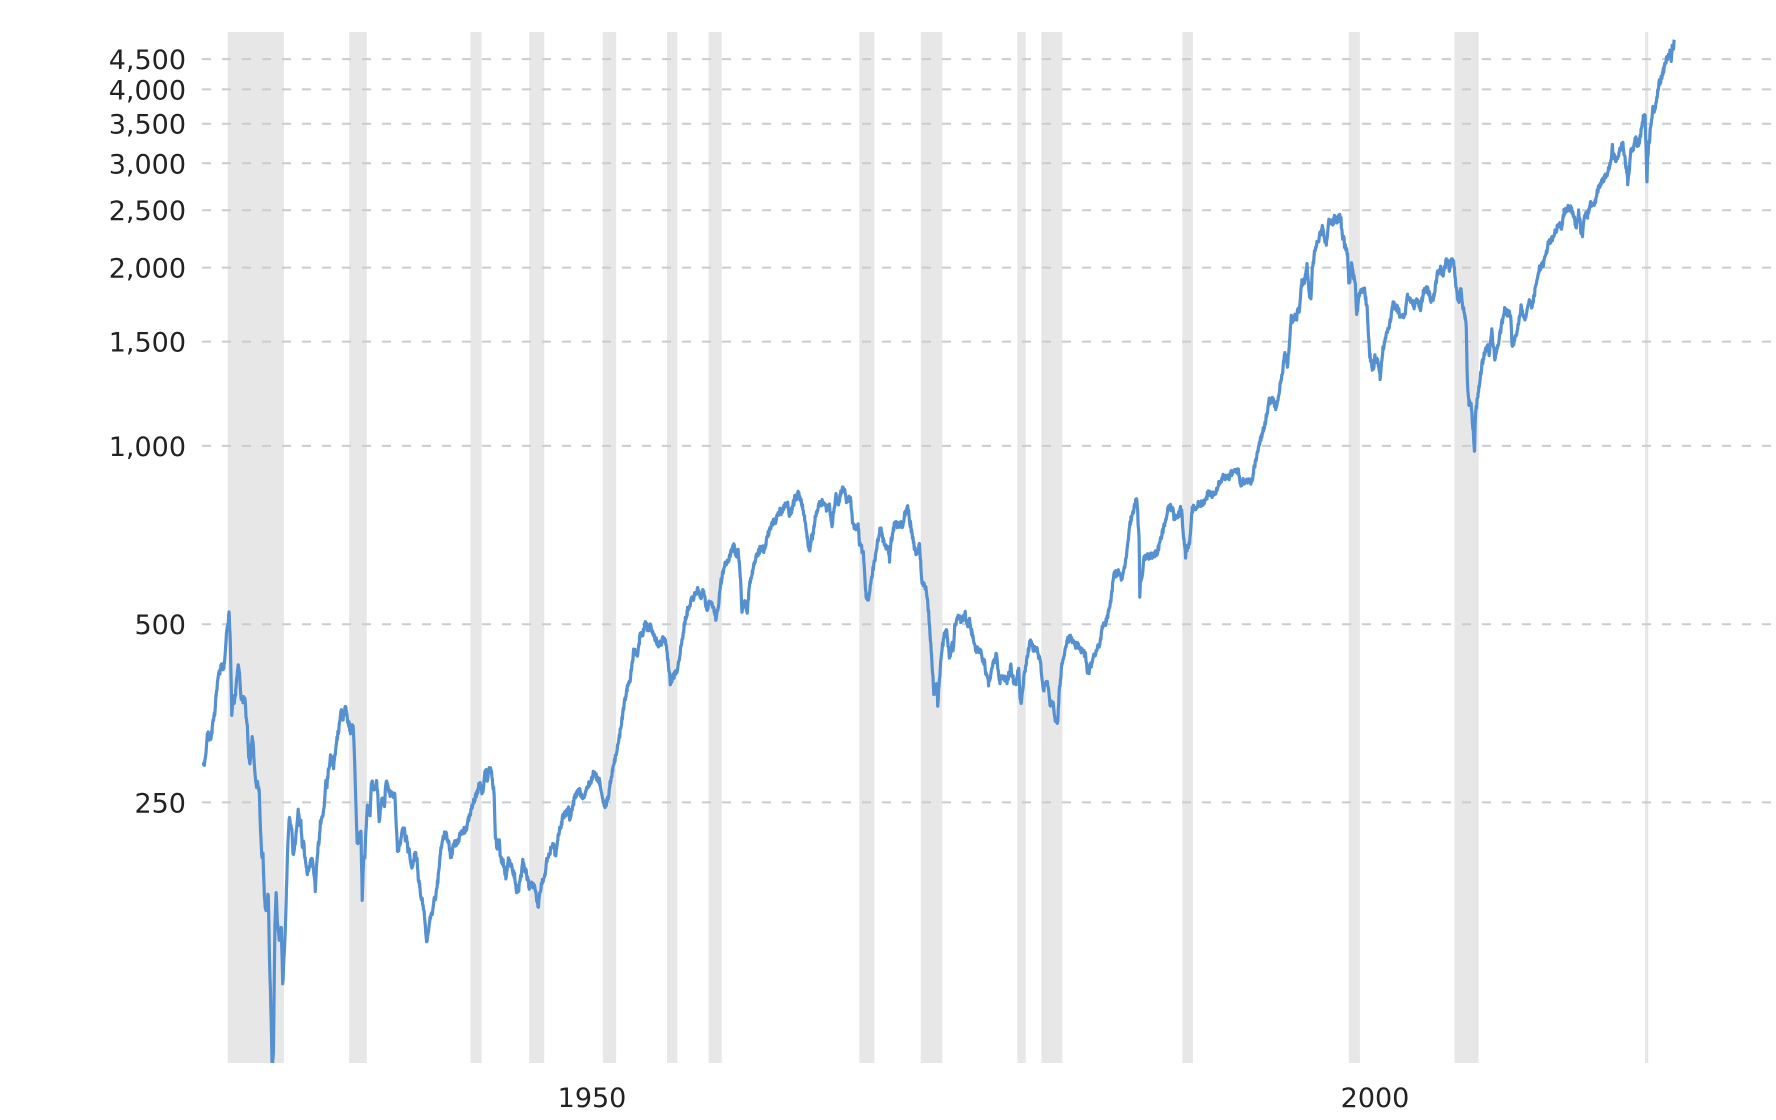 The image size is (1776, 1120). Describe the element at coordinates (147, 125) in the screenshot. I see `y-axis-label: 3,500` at that location.